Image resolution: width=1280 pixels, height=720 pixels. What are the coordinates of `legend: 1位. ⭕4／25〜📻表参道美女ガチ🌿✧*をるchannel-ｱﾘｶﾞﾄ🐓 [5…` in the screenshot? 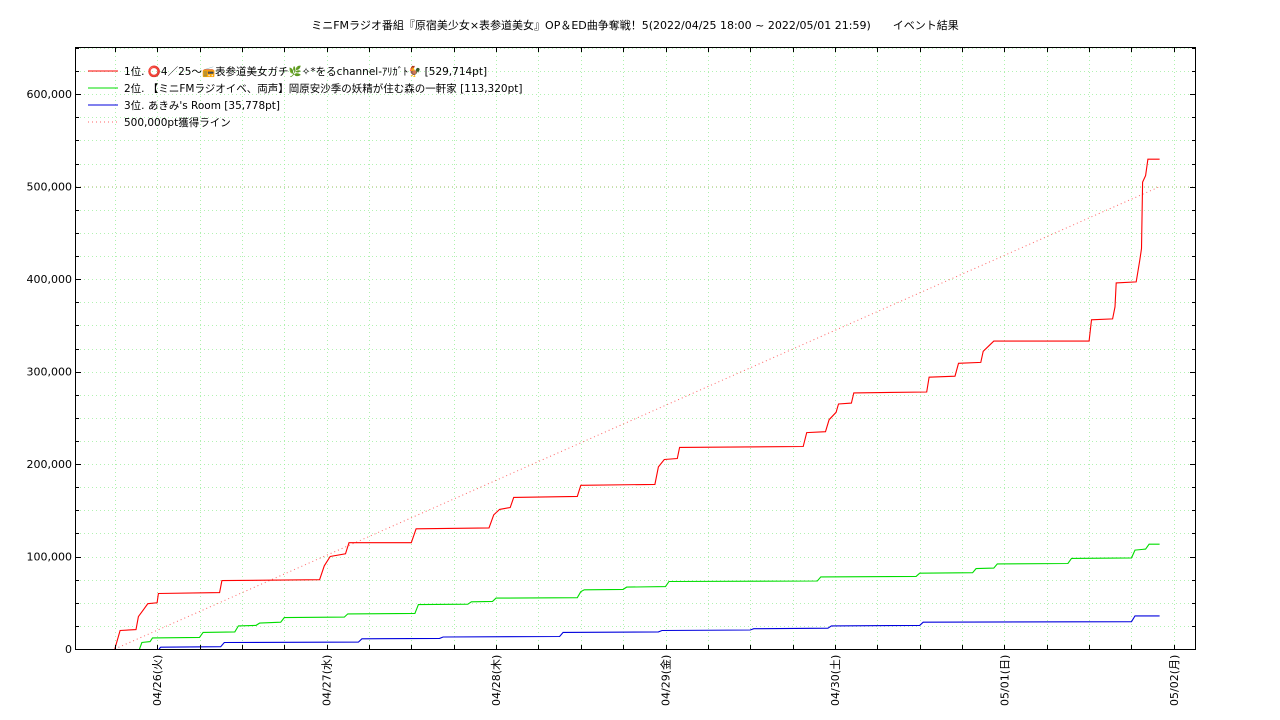 It's located at (305, 97).